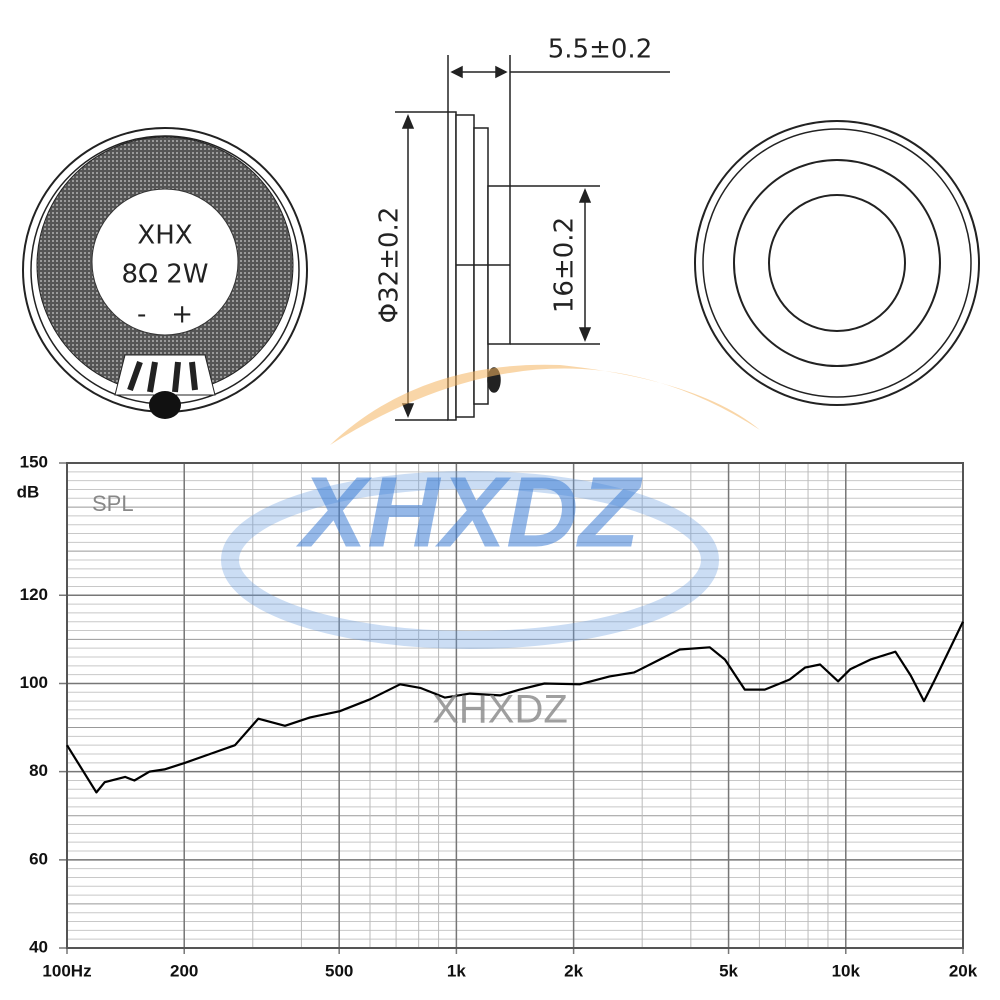  What do you see at coordinates (545, 404) in the screenshot?
I see `watermark-swoosh` at bounding box center [545, 404].